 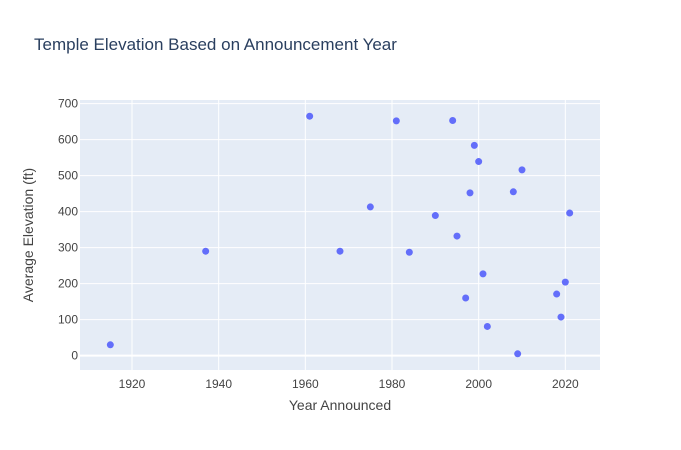 I want to click on y-tick-label: 0, so click(x=74, y=356).